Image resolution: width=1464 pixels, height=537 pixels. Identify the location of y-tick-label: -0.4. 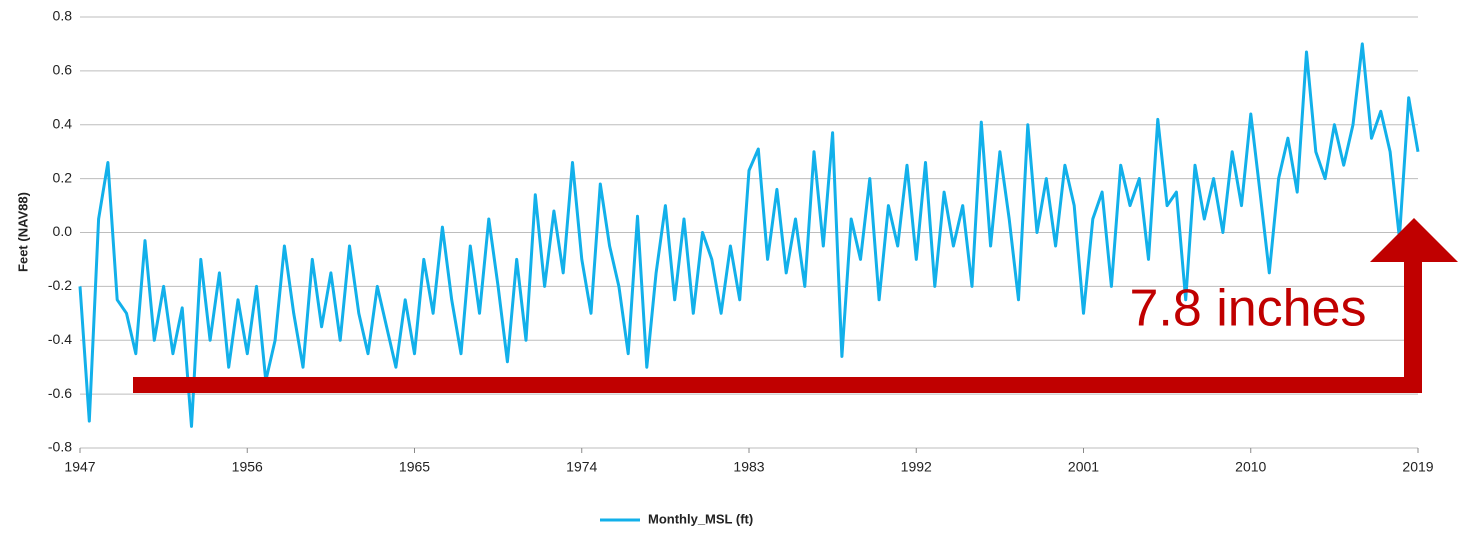
(60, 339).